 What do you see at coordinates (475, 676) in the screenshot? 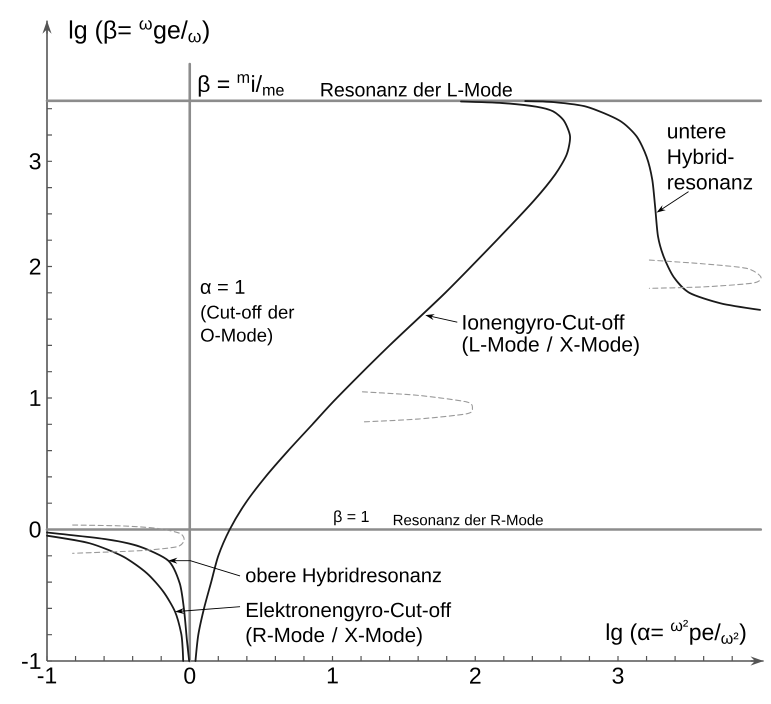
I see `x-tick-label: 2` at bounding box center [475, 676].